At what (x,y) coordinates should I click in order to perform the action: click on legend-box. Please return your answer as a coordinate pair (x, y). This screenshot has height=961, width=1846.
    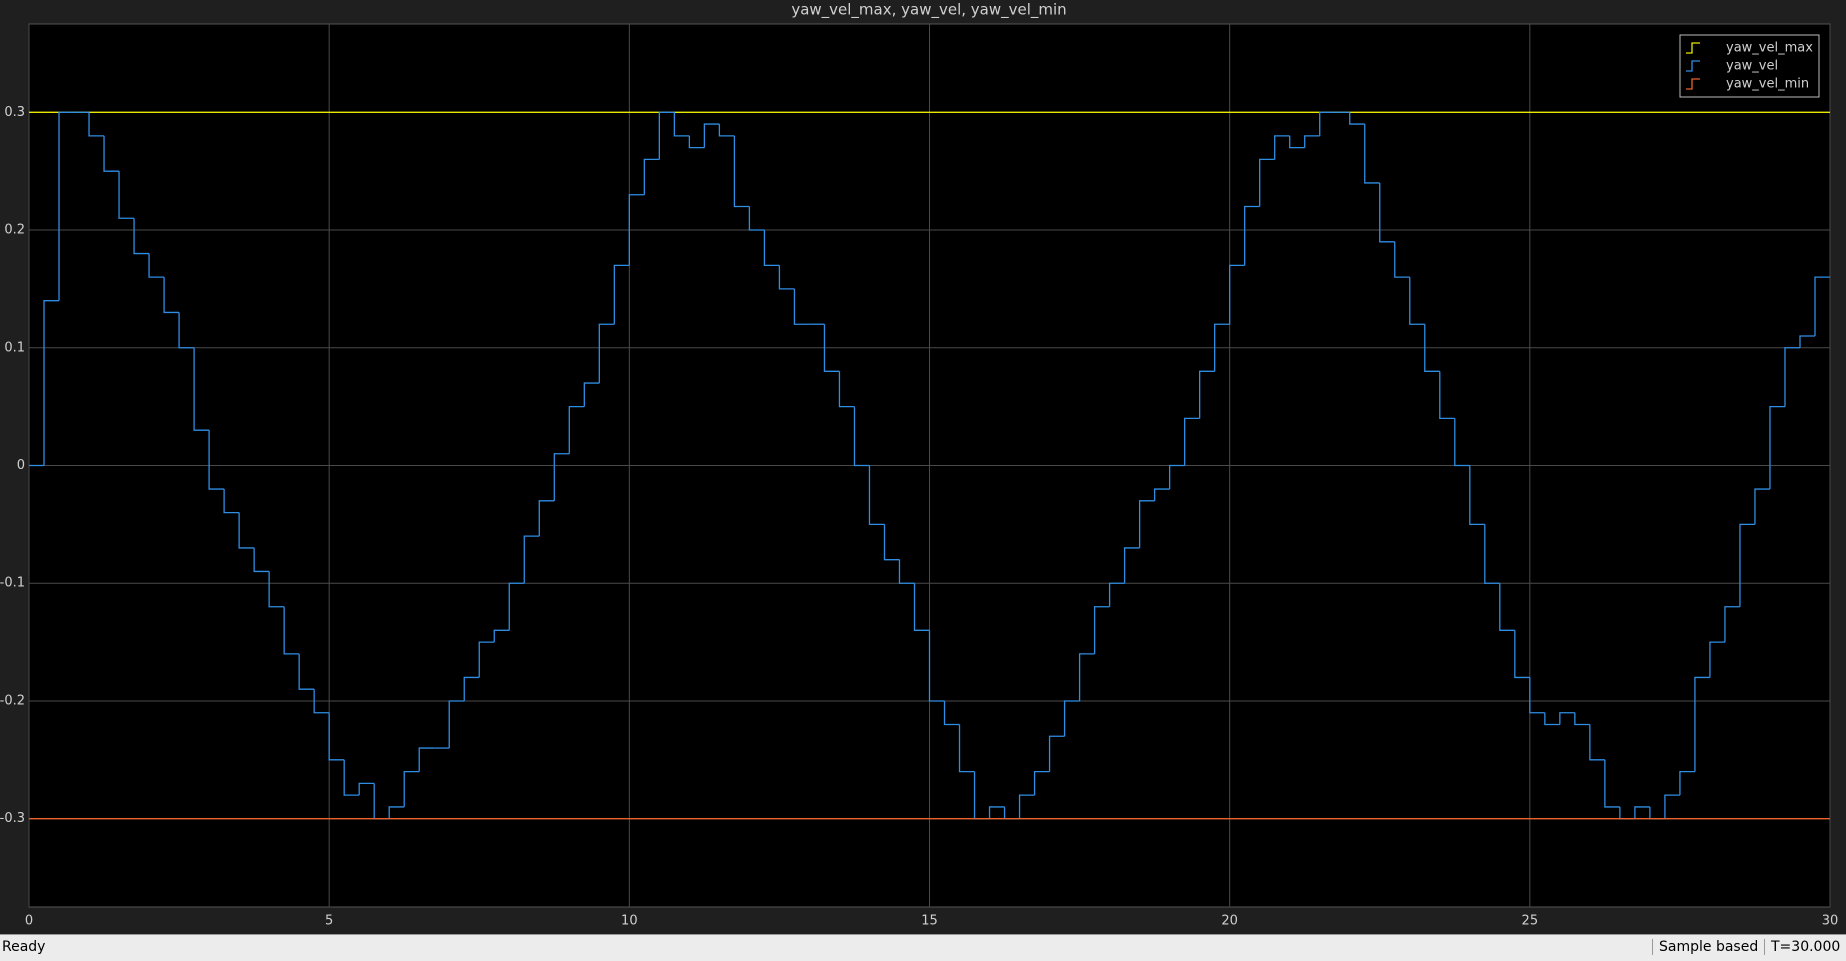
    Looking at the image, I should click on (1749, 66).